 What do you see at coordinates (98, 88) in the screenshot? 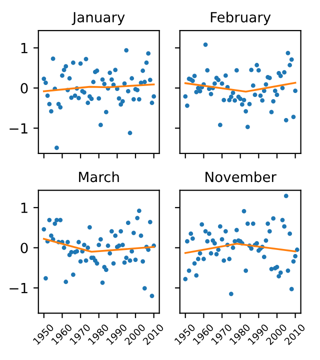
I see `line-series` at bounding box center [98, 88].